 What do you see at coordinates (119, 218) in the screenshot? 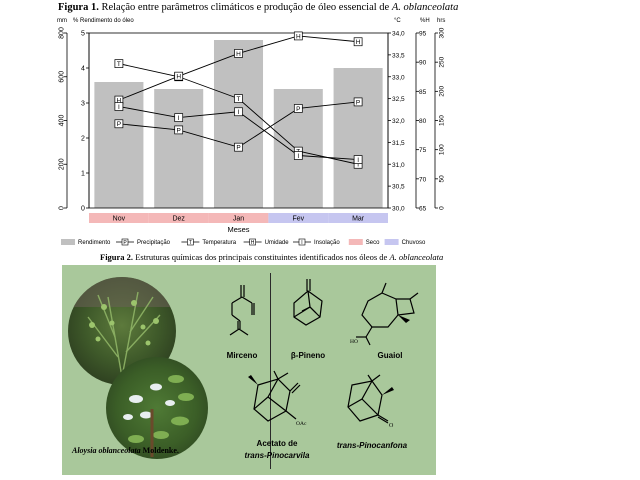
I see `season-band-nov` at bounding box center [119, 218].